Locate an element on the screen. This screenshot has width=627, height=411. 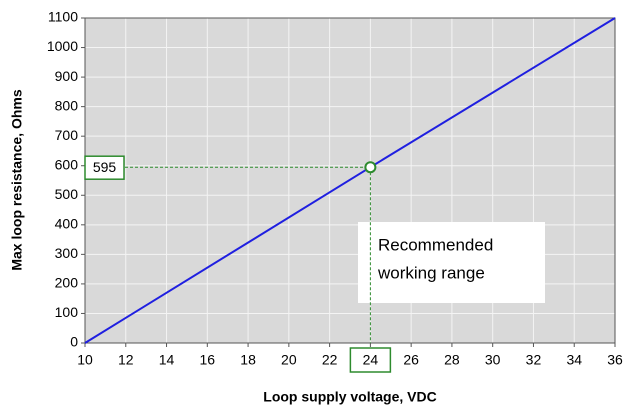
x-tick-highlight is located at coordinates (370, 360).